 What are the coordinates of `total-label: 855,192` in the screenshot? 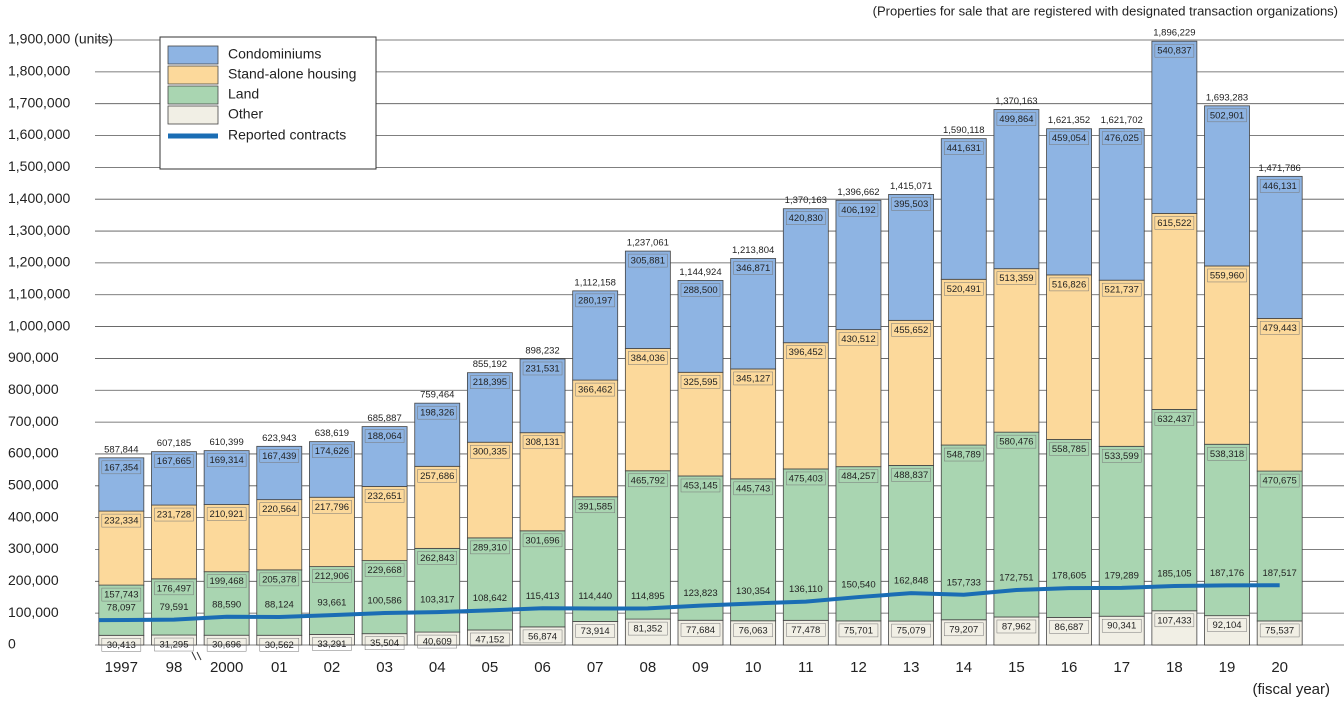 It's located at (490, 364).